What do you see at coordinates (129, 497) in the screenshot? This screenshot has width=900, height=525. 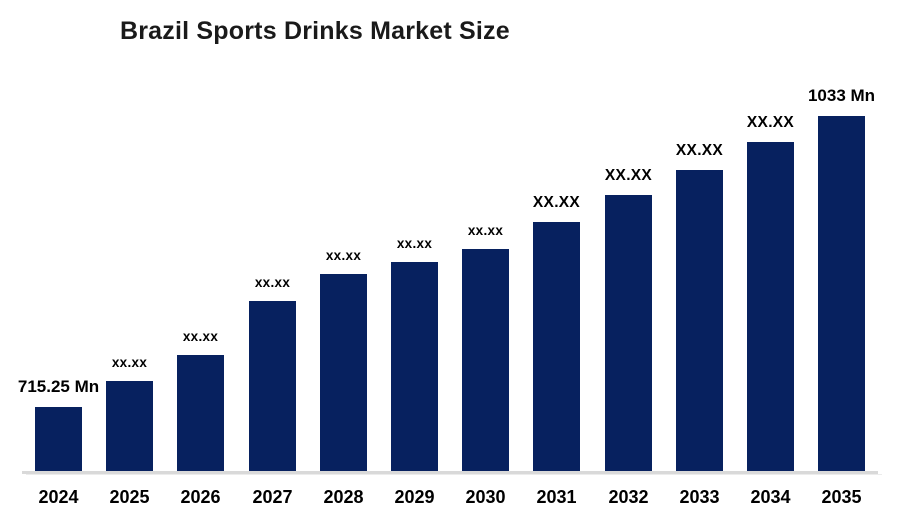 I see `x-tick-2025: 2025` at bounding box center [129, 497].